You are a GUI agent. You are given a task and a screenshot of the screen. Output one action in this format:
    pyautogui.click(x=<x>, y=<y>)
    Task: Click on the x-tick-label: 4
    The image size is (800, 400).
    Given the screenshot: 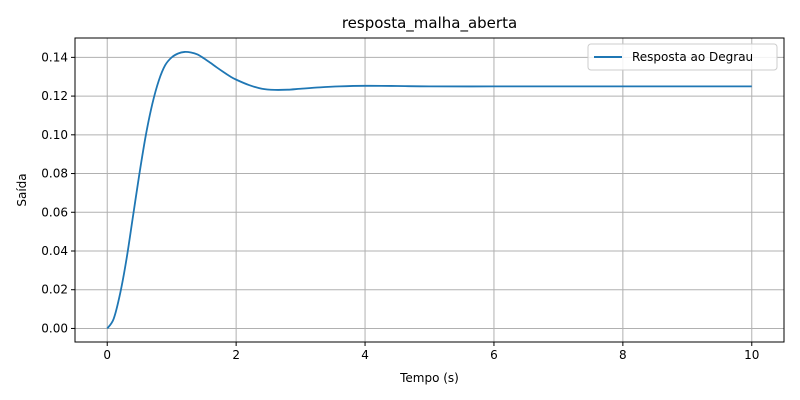 What is the action you would take?
    pyautogui.click(x=365, y=355)
    